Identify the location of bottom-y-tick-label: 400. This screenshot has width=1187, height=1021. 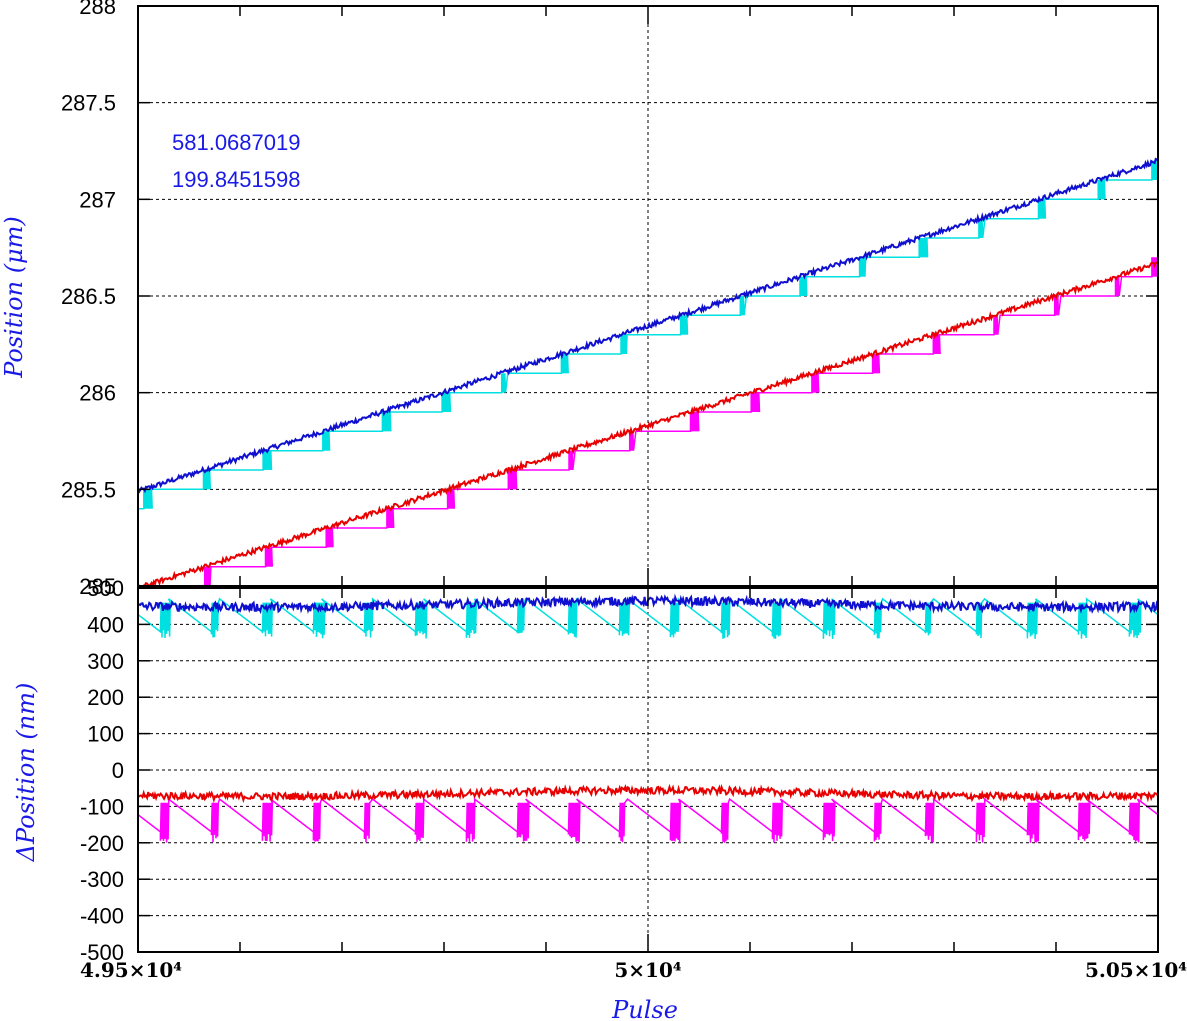
(105, 624).